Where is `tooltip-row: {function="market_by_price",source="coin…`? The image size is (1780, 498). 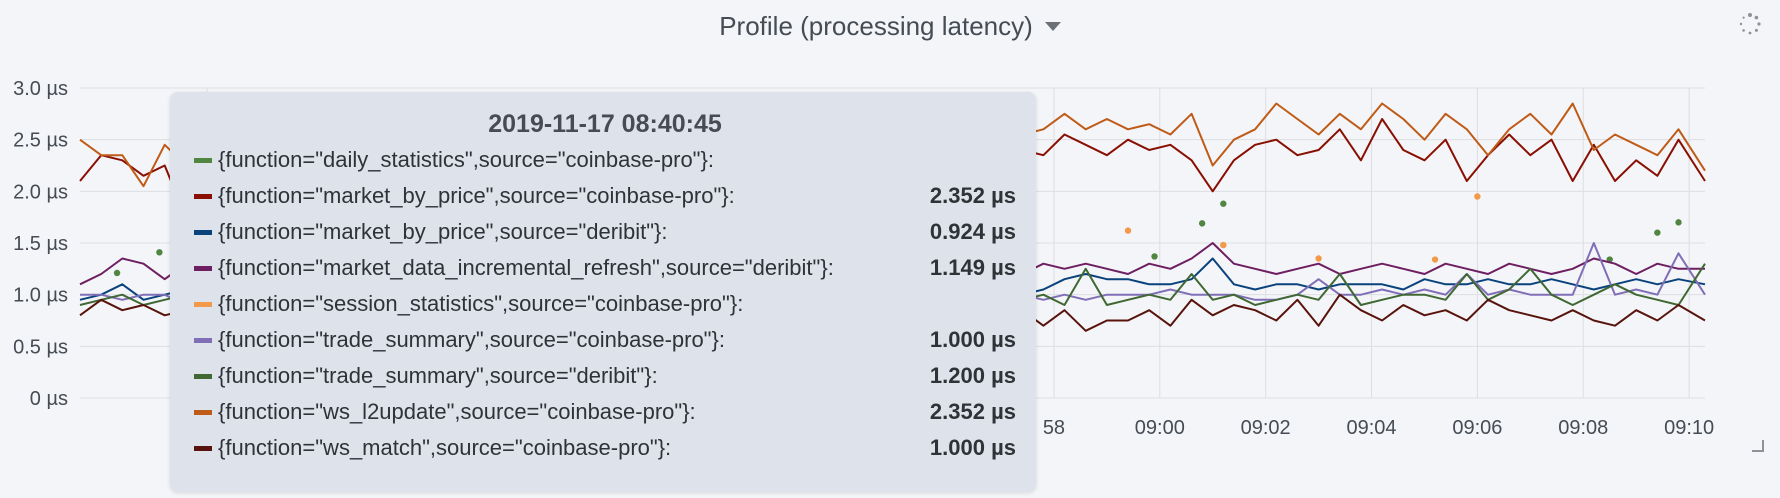
tooltip-row: {function="market_by_price",source="coin… is located at coordinates (605, 196).